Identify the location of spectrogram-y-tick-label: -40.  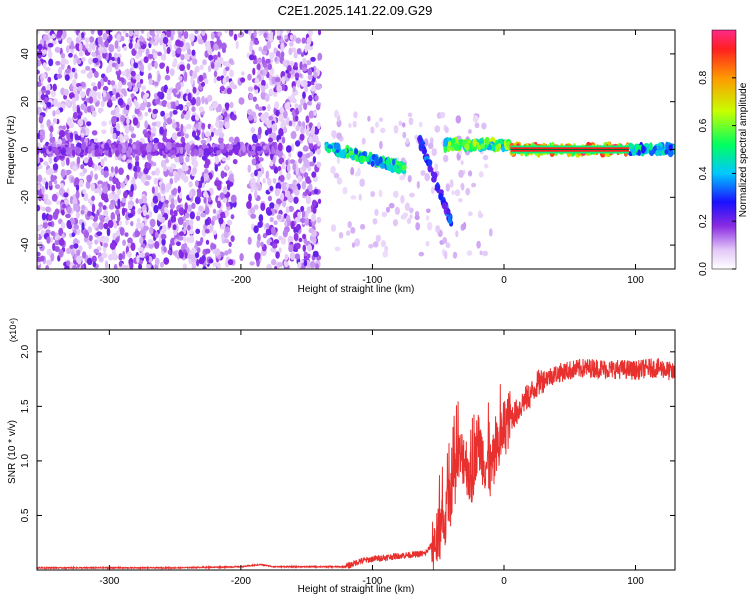
(25, 244).